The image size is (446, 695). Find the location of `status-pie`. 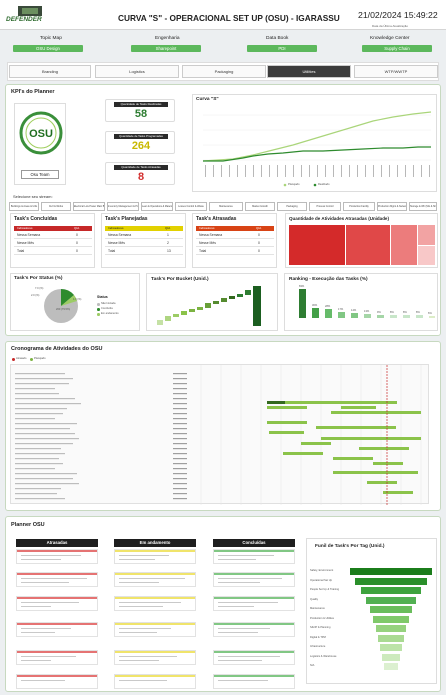

status-pie is located at coordinates (61, 305).